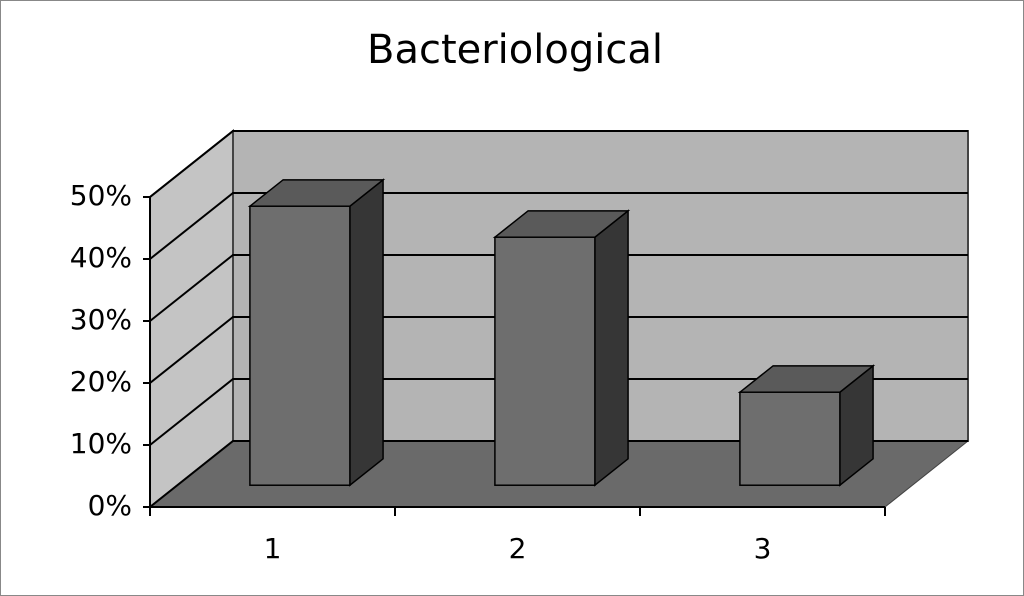 This screenshot has height=596, width=1024. What do you see at coordinates (101, 381) in the screenshot?
I see `y-tick-label: 20%` at bounding box center [101, 381].